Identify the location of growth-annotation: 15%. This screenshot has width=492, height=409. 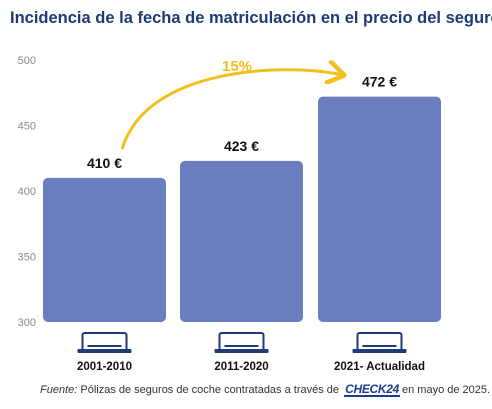
(231, 104).